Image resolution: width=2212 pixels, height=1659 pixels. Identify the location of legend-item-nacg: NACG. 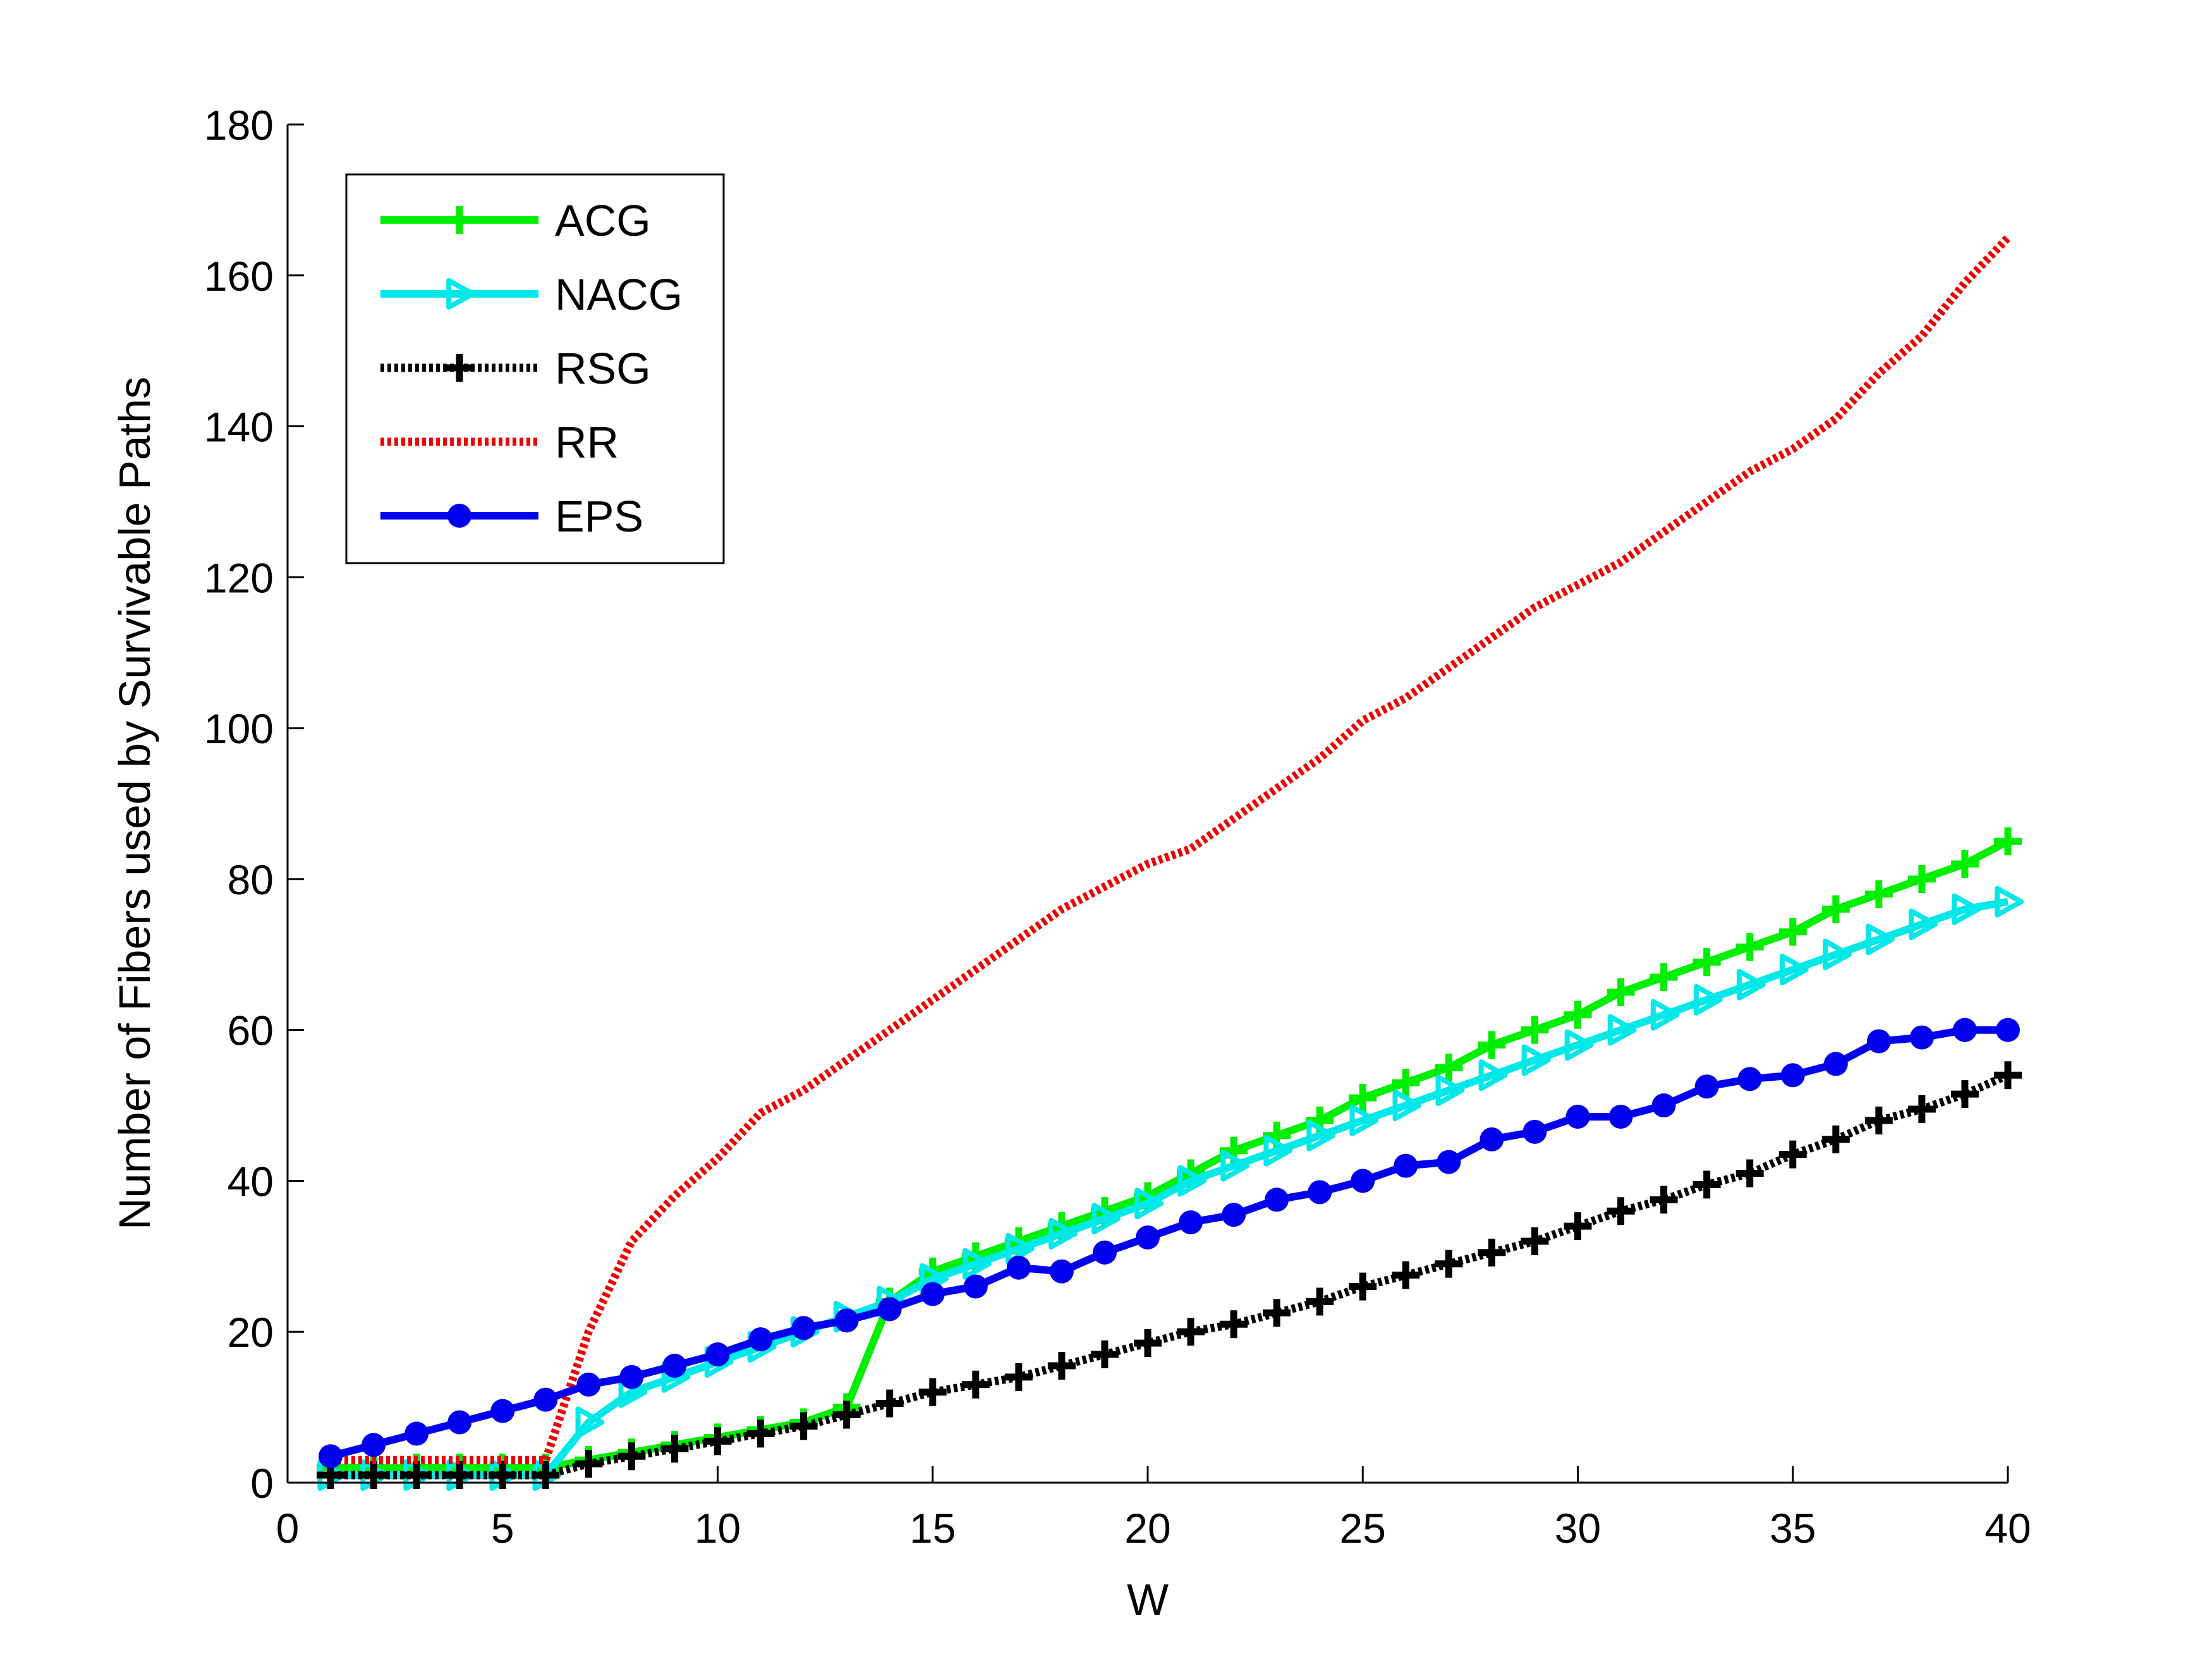
(531, 294).